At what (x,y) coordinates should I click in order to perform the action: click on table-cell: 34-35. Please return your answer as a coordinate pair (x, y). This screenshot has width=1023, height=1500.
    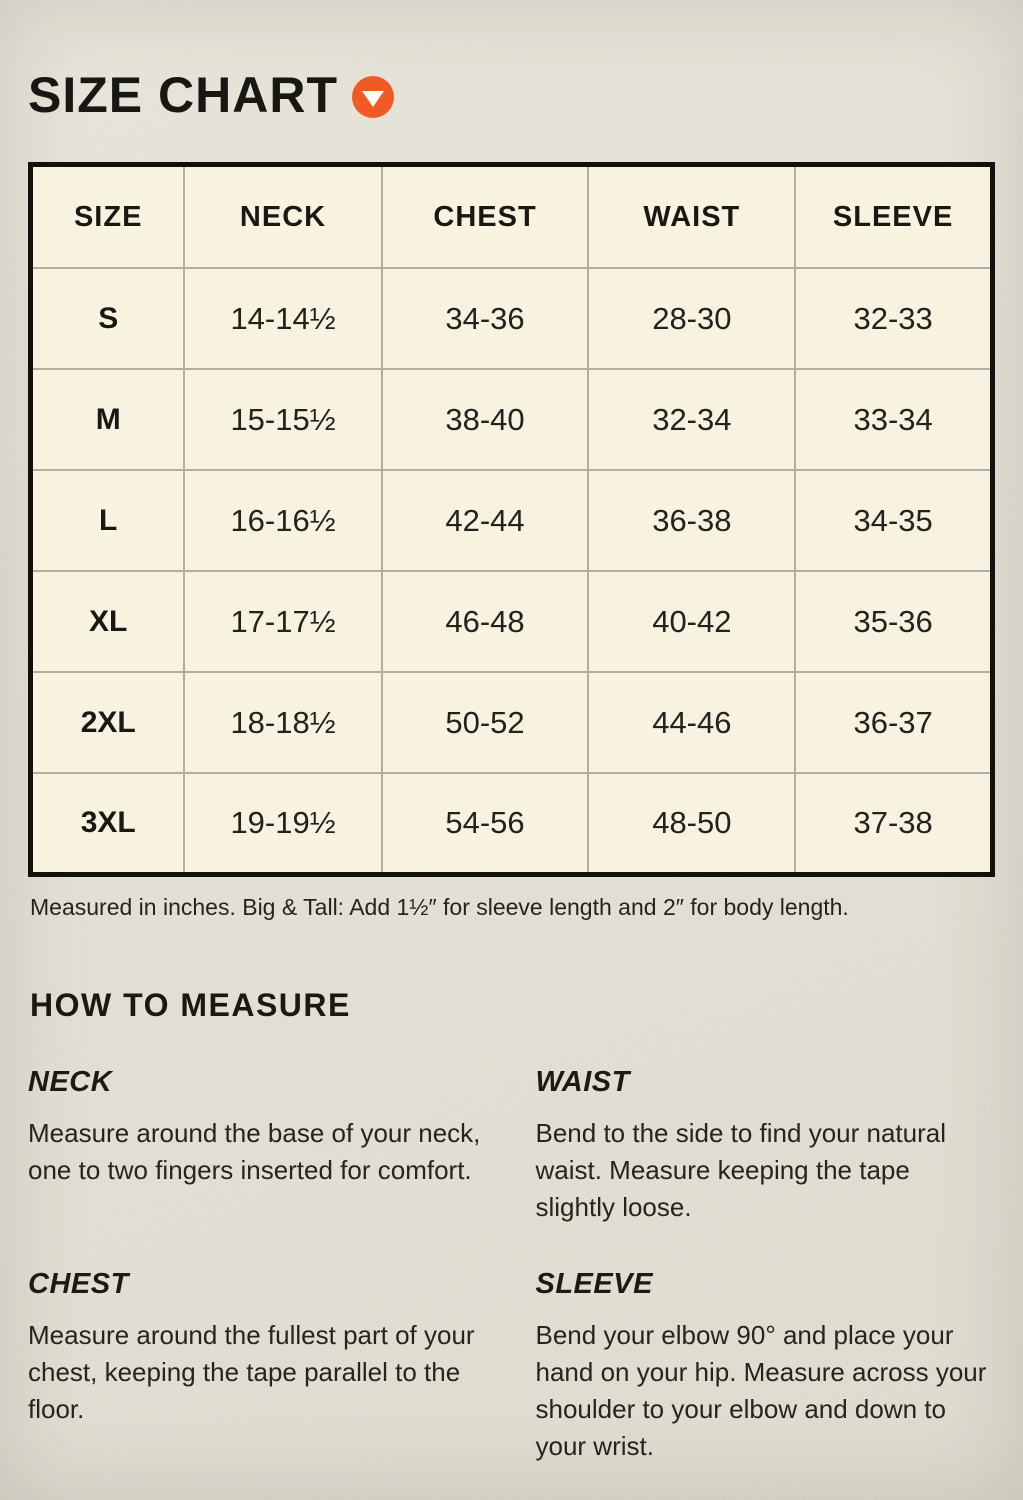
    Looking at the image, I should click on (894, 520).